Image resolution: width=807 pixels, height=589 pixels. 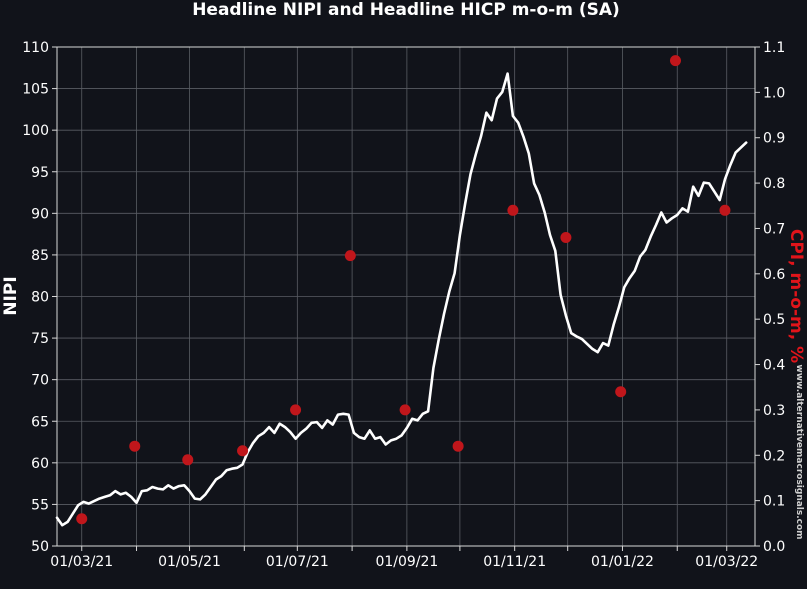 What do you see at coordinates (40, 339) in the screenshot?
I see `y-tick-label: 75` at bounding box center [40, 339].